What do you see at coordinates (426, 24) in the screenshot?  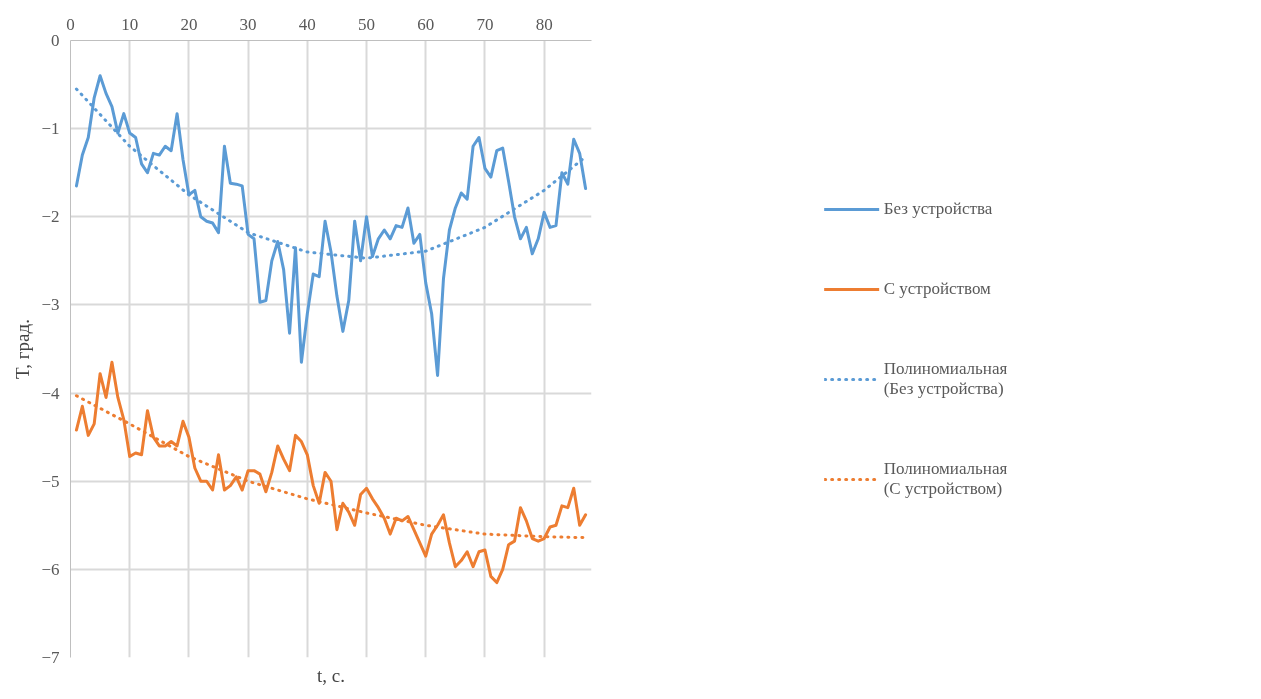 I see `x-tick-label: 60` at bounding box center [426, 24].